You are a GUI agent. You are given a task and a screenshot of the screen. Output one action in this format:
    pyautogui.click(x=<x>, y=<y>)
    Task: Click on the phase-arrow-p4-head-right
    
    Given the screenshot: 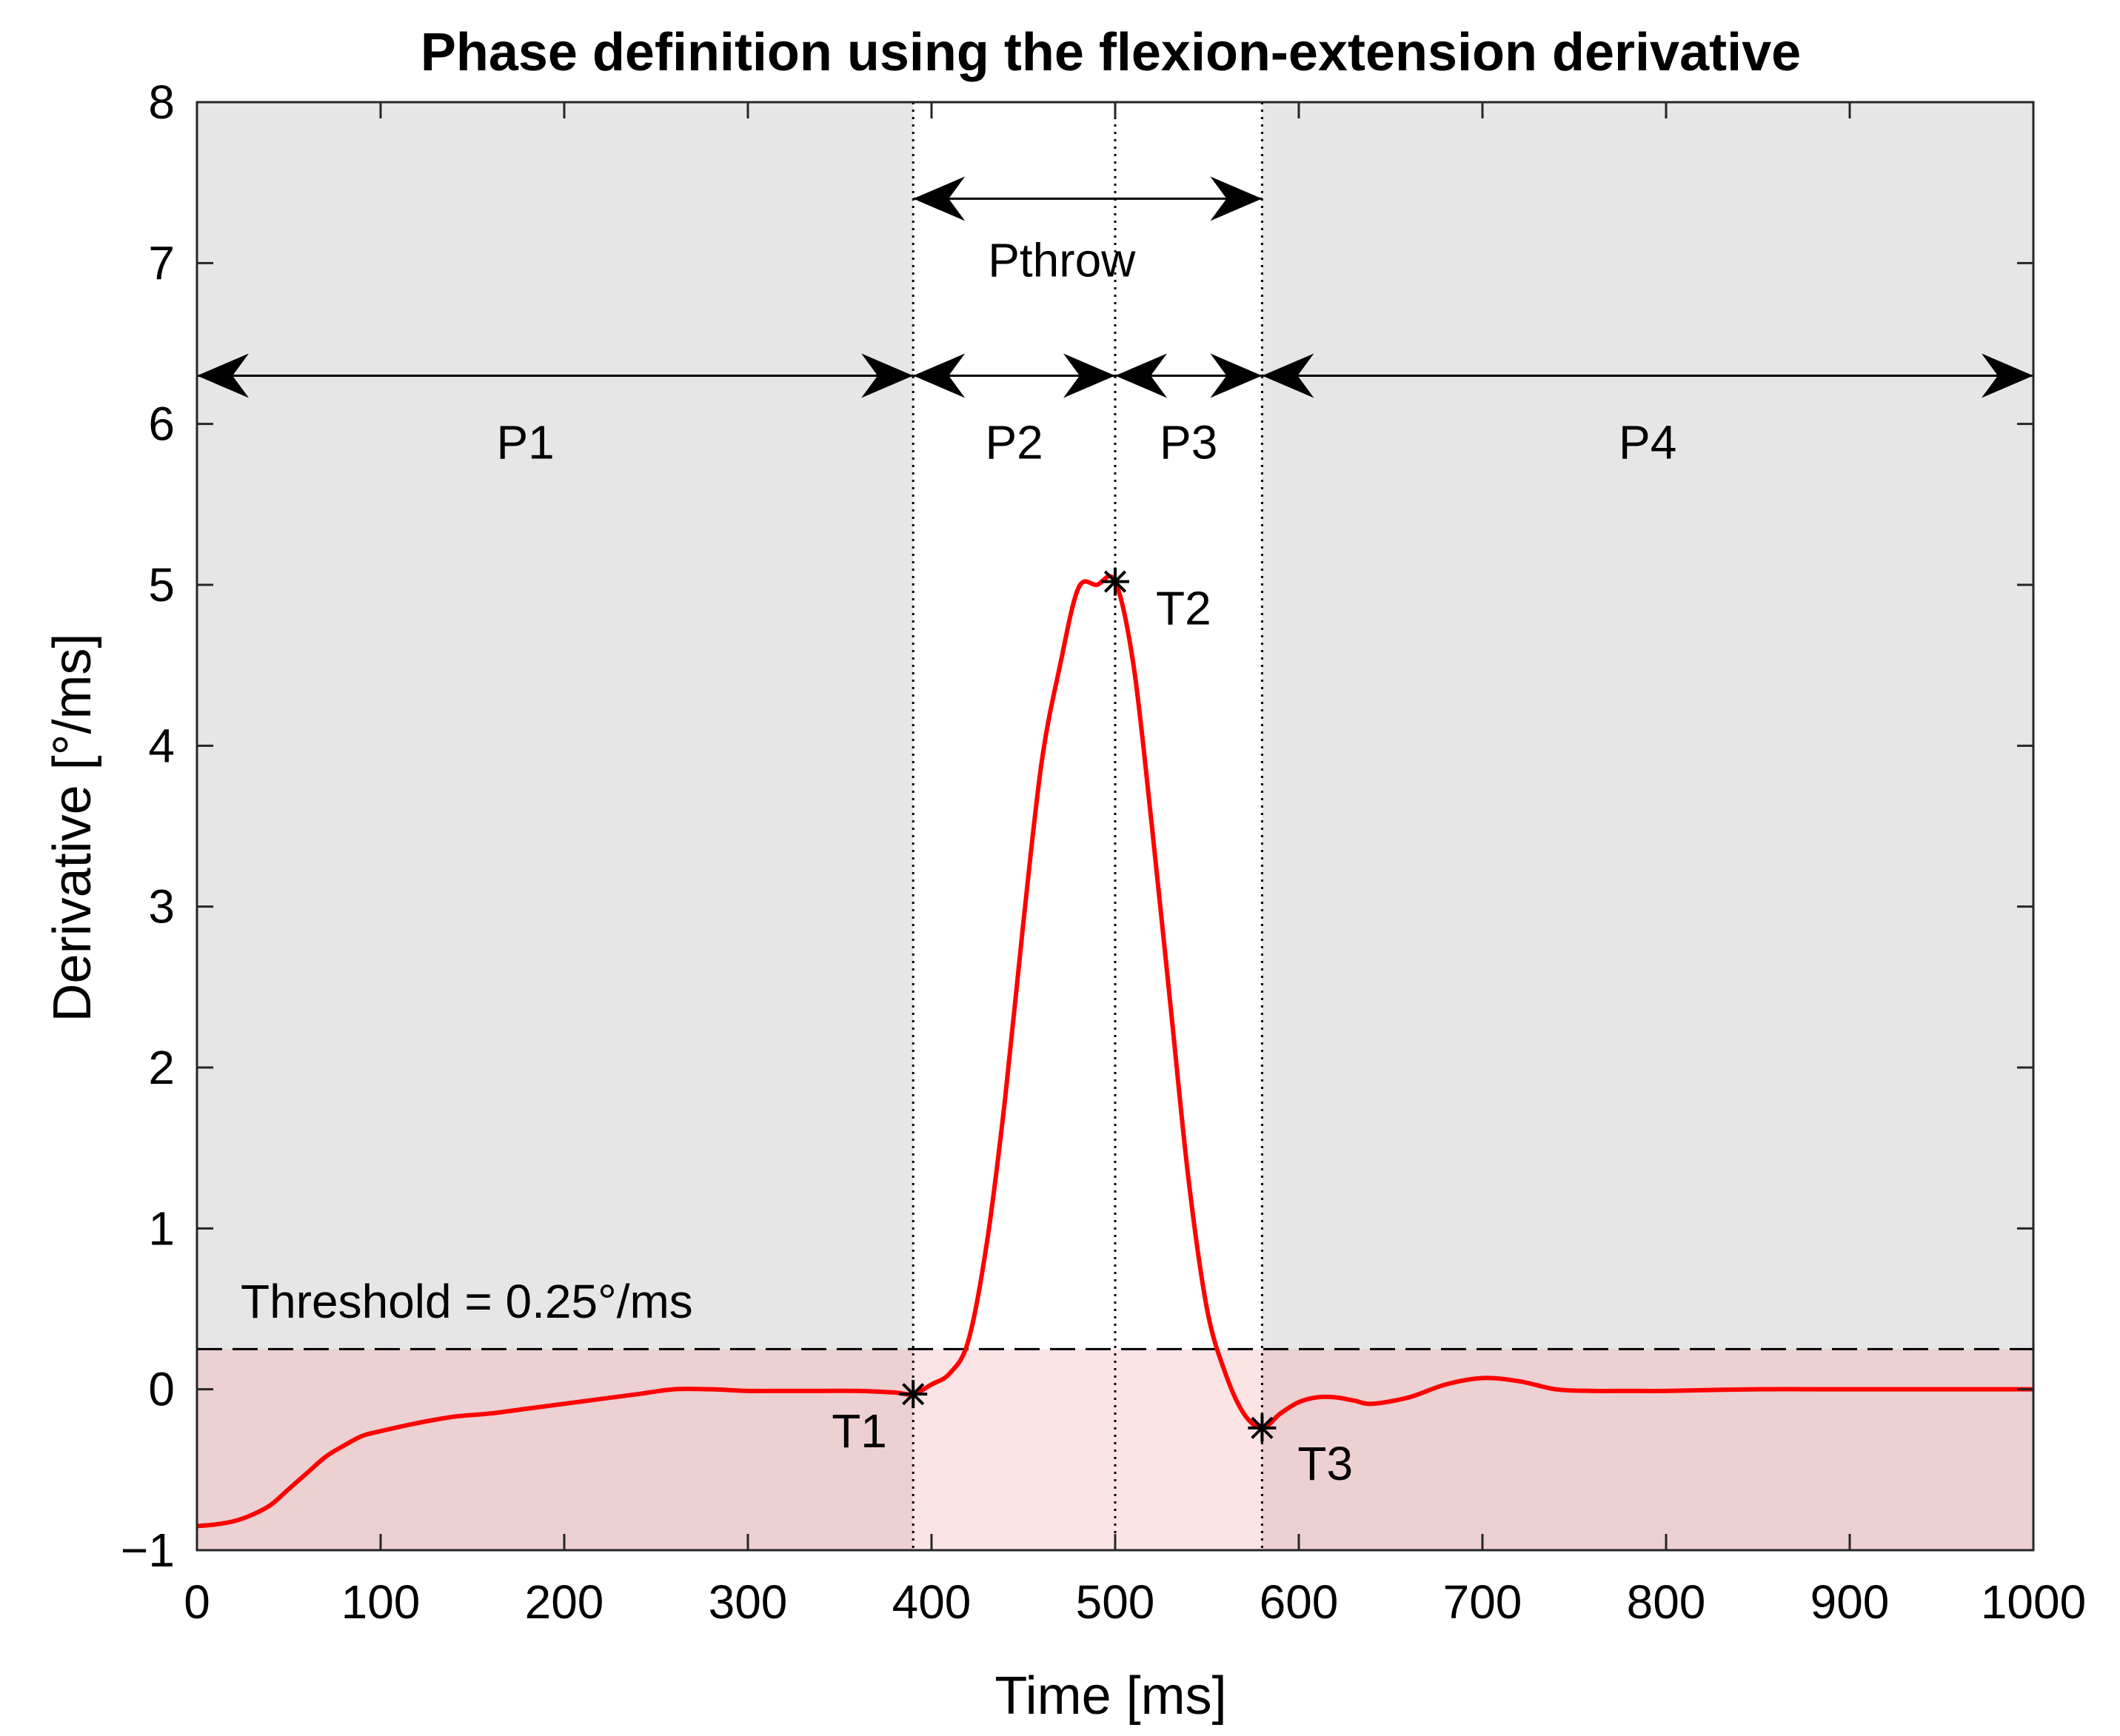 What is the action you would take?
    pyautogui.click(x=2007, y=375)
    